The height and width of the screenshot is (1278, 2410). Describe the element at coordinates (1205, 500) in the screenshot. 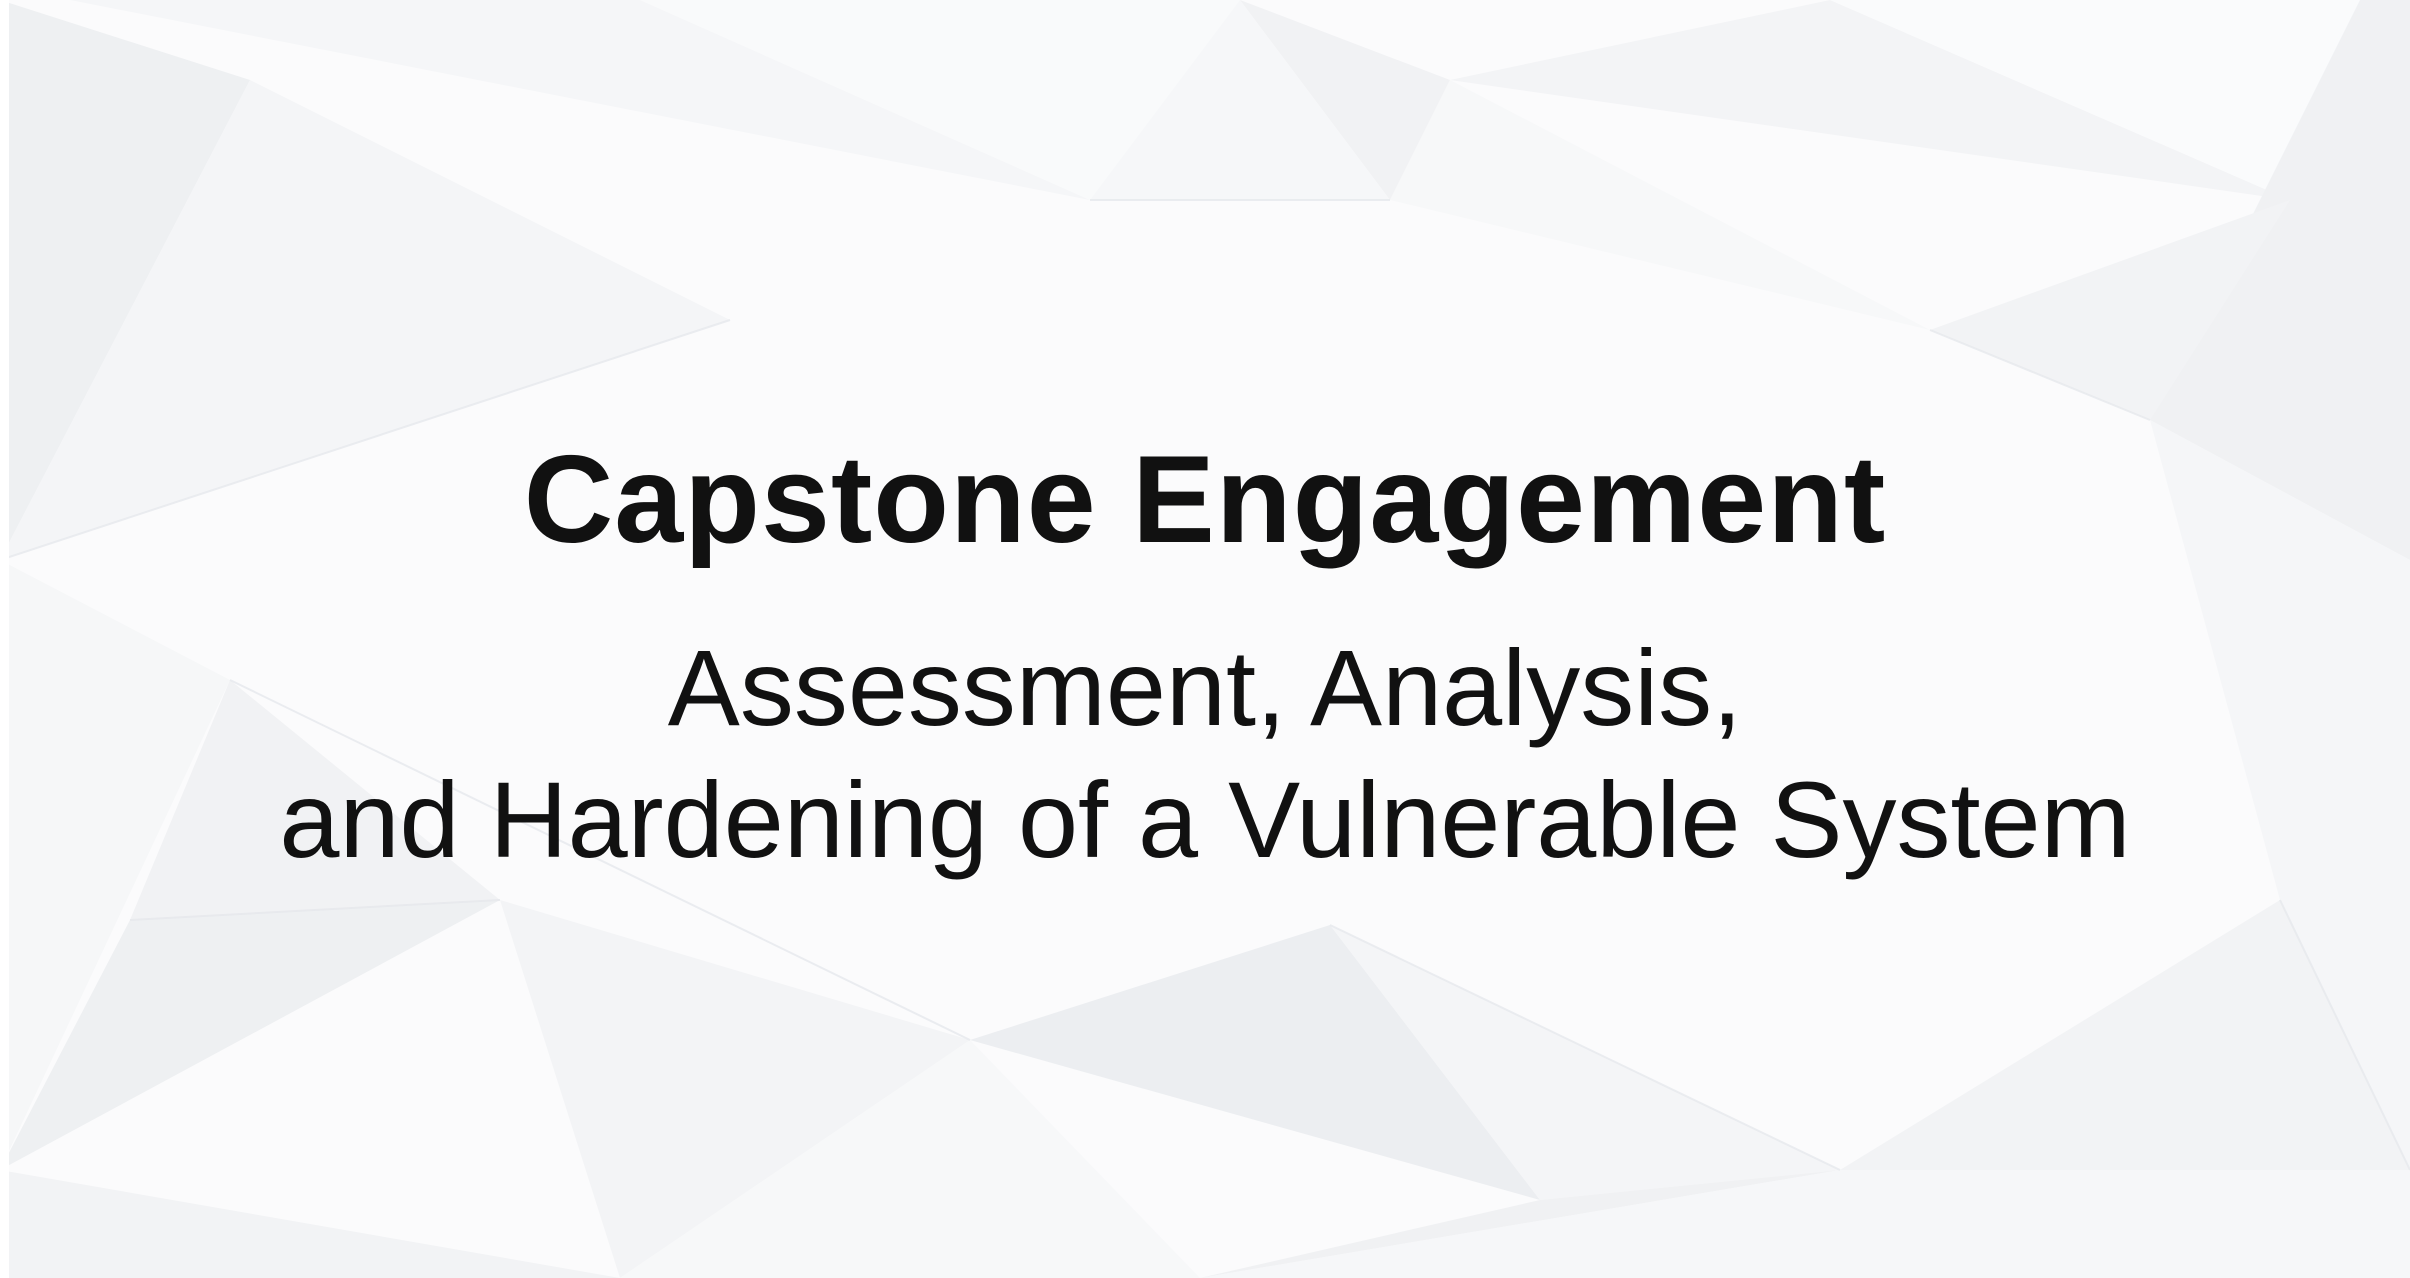

I see `slide-title: Capstone Engagement` at that location.